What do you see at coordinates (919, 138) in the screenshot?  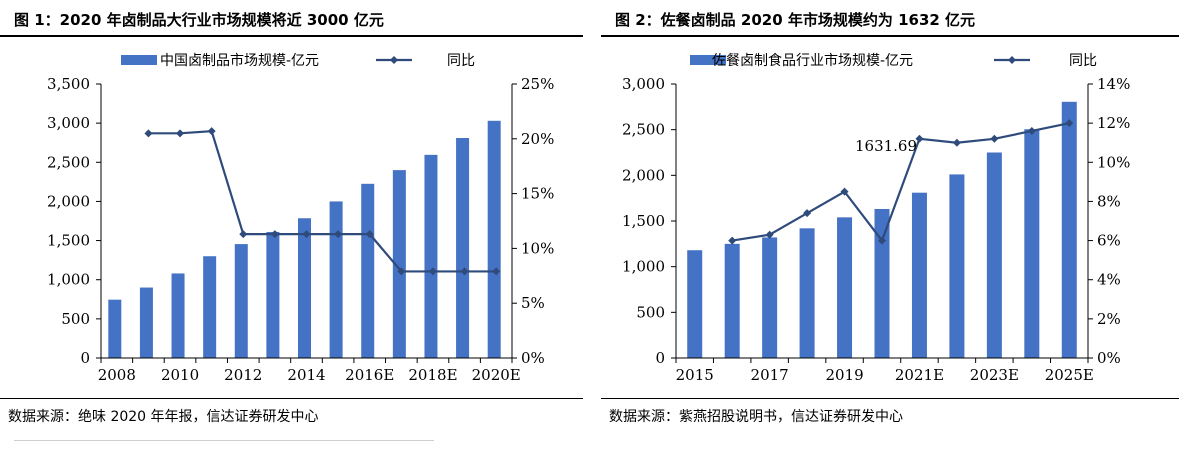 I see `growth-point-2021E` at bounding box center [919, 138].